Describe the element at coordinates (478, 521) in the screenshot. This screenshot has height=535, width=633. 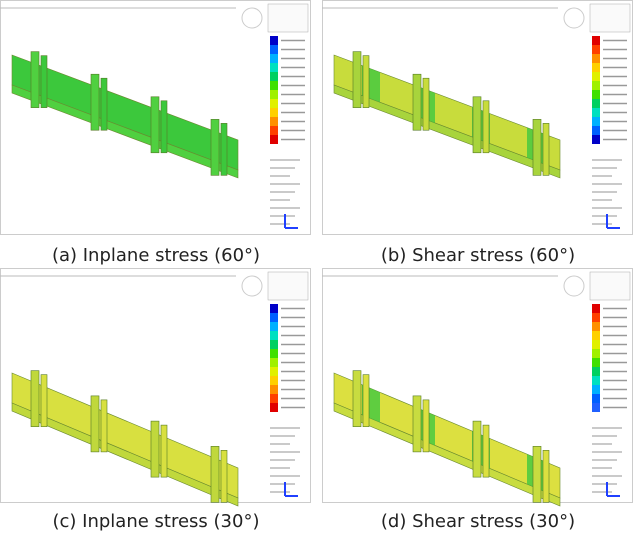
I see `caption: (d) Shear stress (30°)` at that location.